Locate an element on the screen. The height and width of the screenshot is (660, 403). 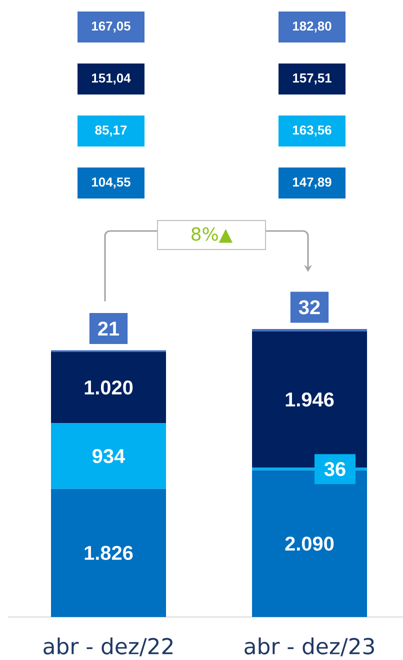
data-label: 21 is located at coordinates (109, 329).